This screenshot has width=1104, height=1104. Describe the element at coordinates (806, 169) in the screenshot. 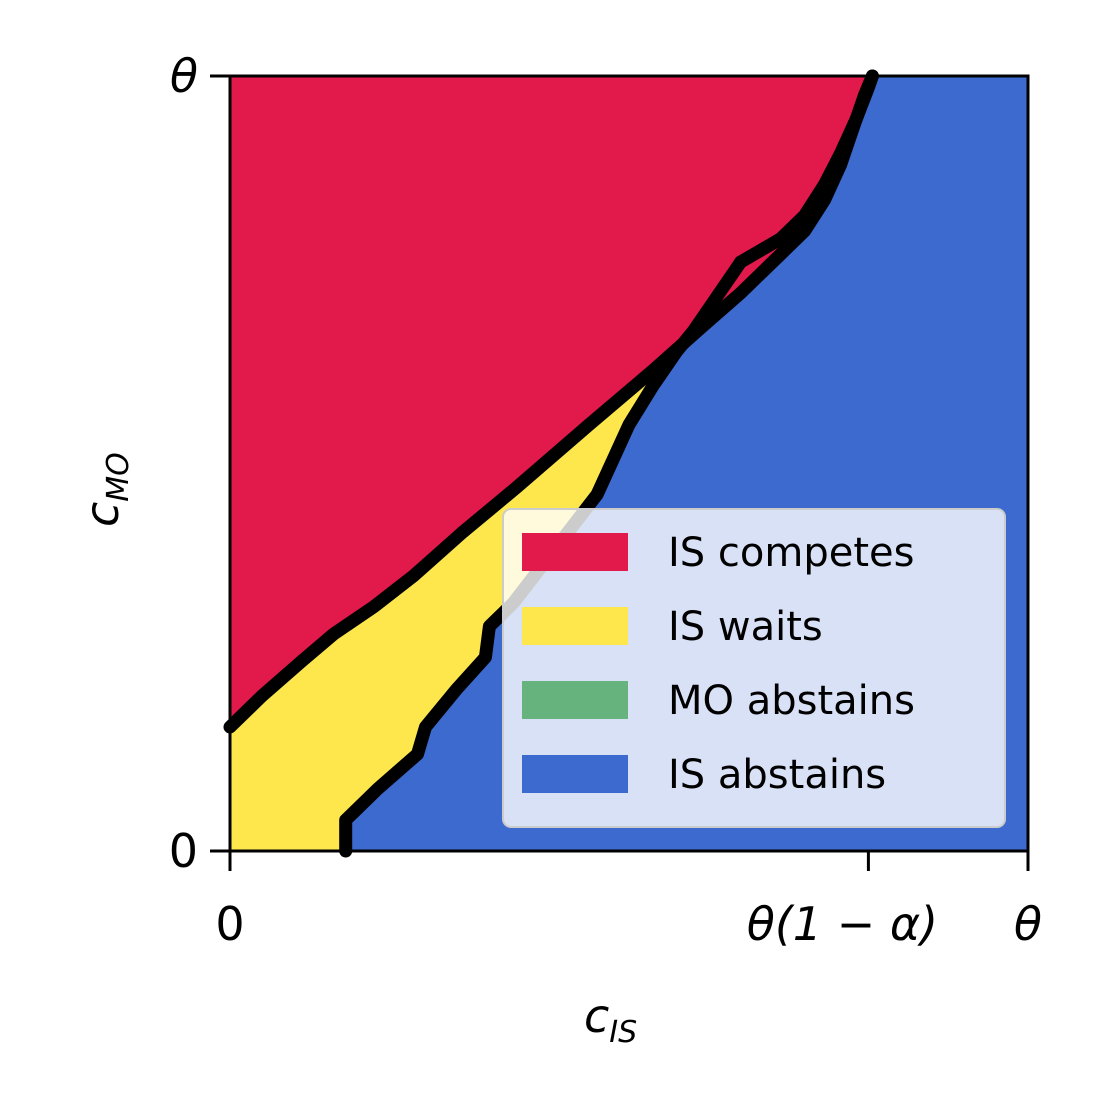

I see `boundary-competes-abstains` at that location.